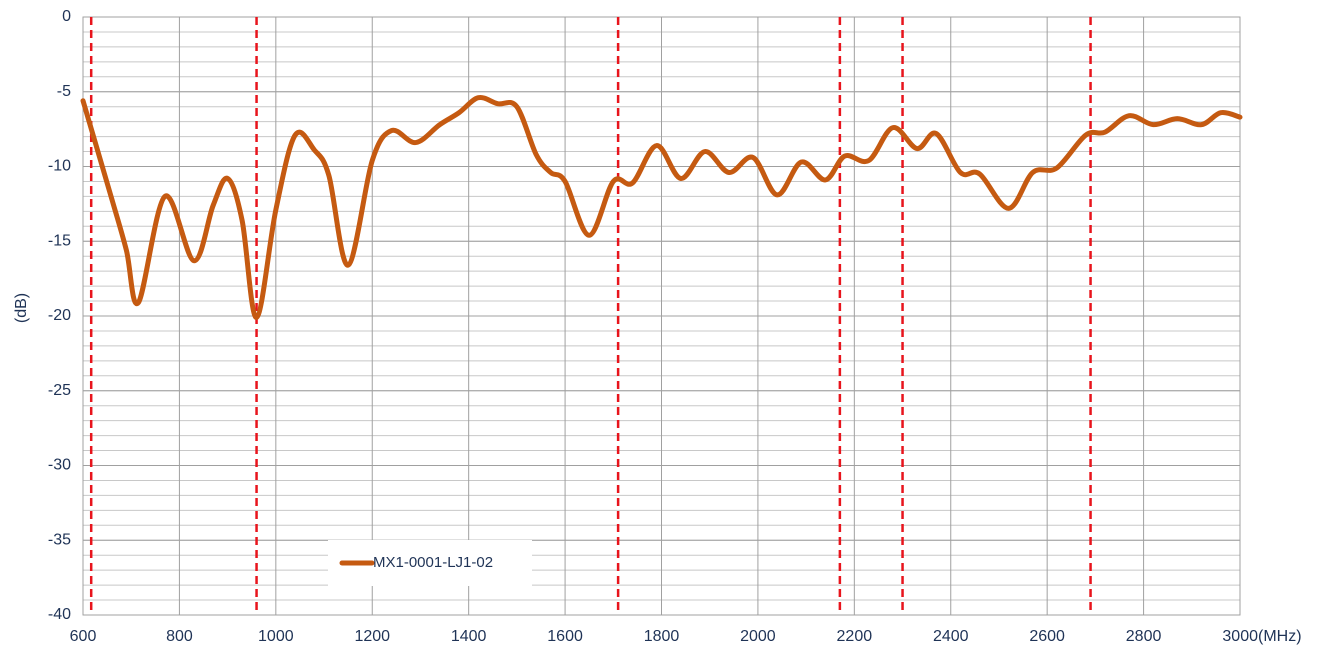 Image resolution: width=1338 pixels, height=656 pixels. Describe the element at coordinates (66, 16) in the screenshot. I see `y-tick-label: 0` at that location.